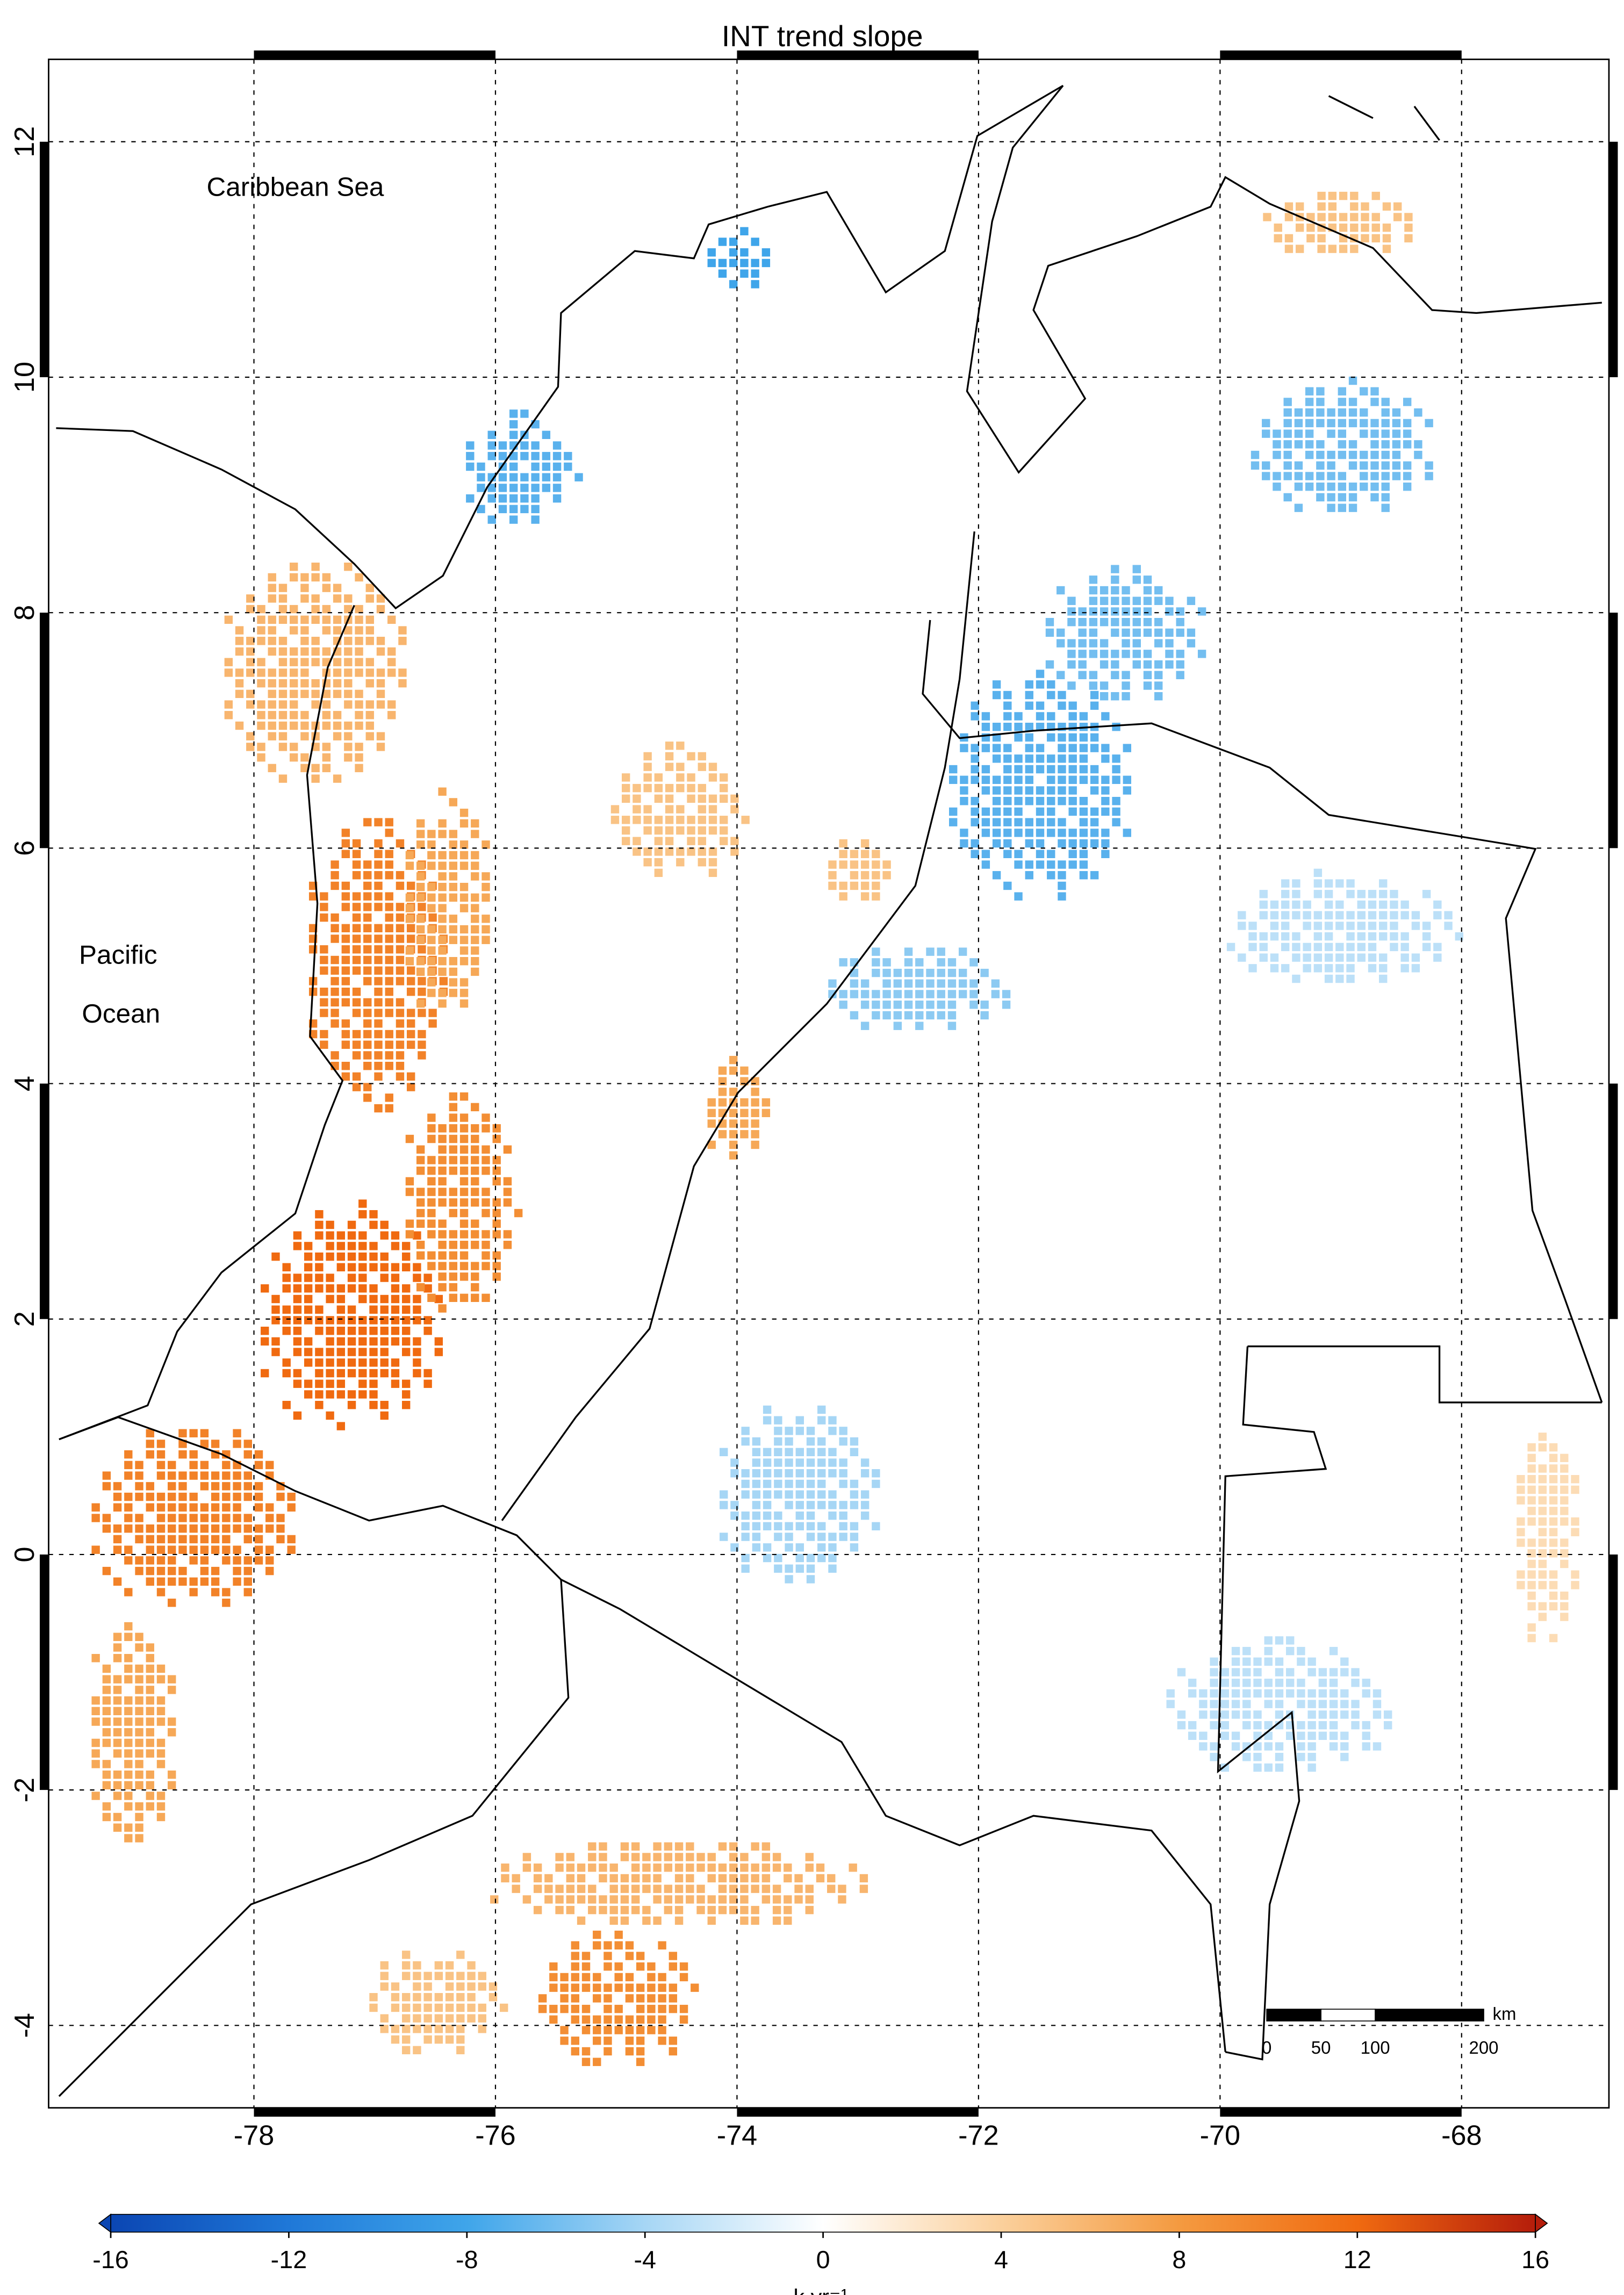  I want to click on colorbar-label: k yr⁻¹, so click(821, 2289).